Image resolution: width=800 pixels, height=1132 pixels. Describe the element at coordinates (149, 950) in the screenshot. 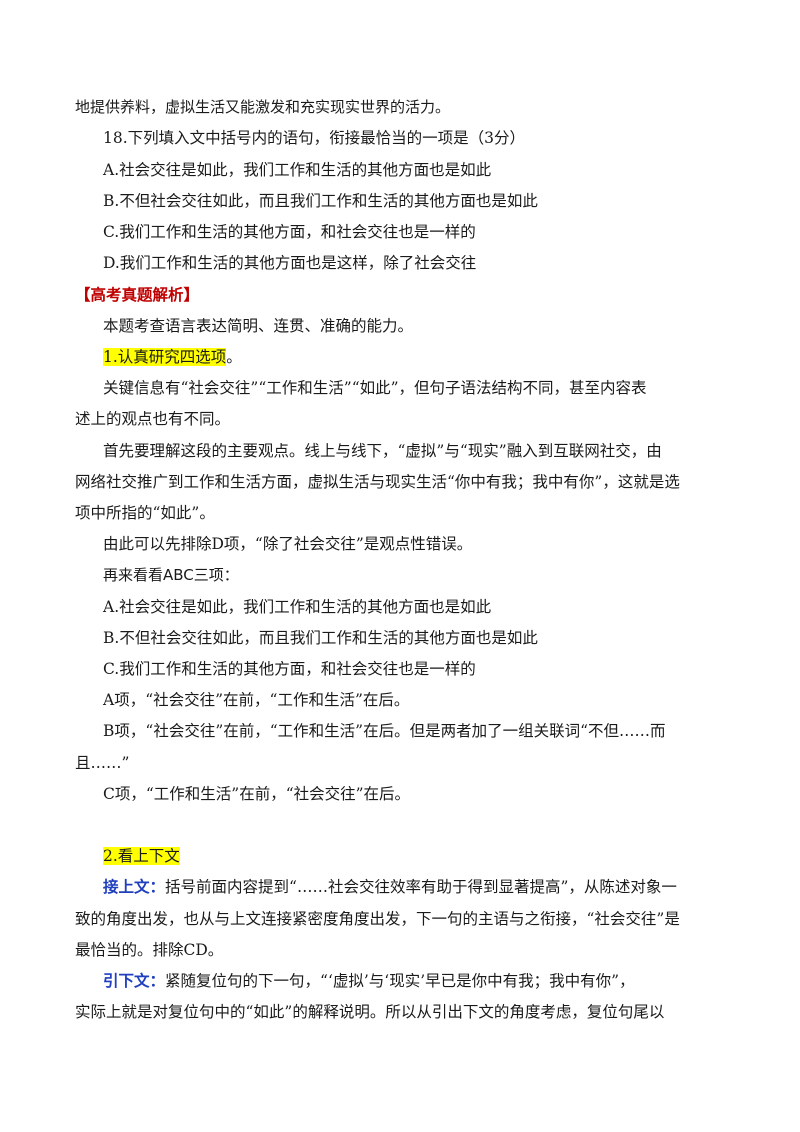

I see `paragraph-line: 最恰当的。排除CD。` at that location.